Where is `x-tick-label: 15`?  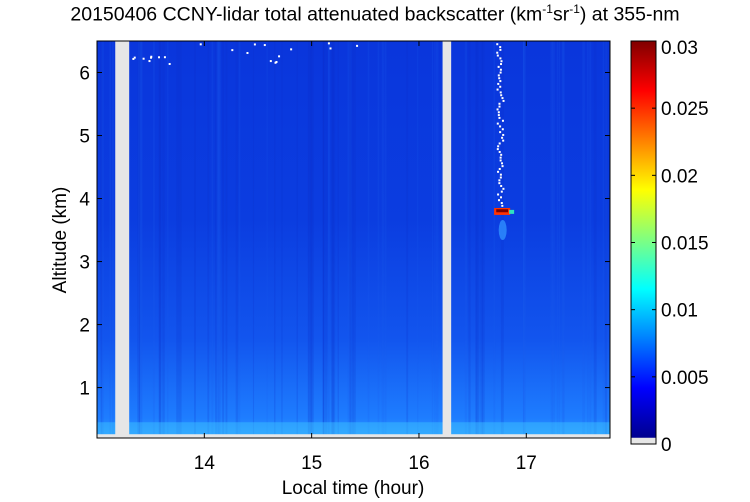 x-tick-label: 15 is located at coordinates (311, 463).